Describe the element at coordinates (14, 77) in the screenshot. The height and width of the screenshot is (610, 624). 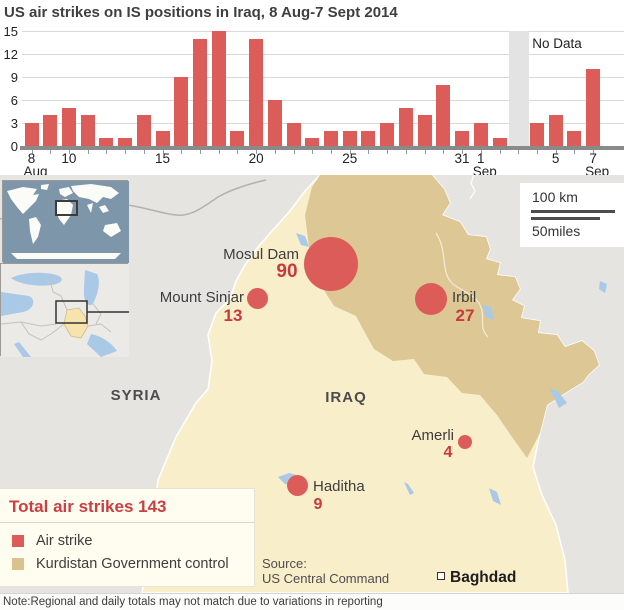
I see `y-tick-label: 9` at that location.